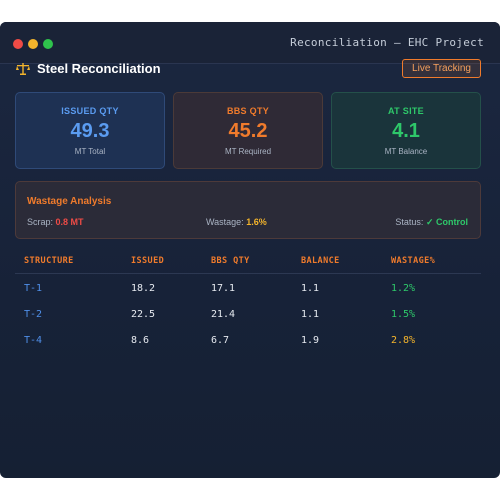 The width and height of the screenshot is (500, 500). I want to click on maximize-window-button, so click(48, 44).